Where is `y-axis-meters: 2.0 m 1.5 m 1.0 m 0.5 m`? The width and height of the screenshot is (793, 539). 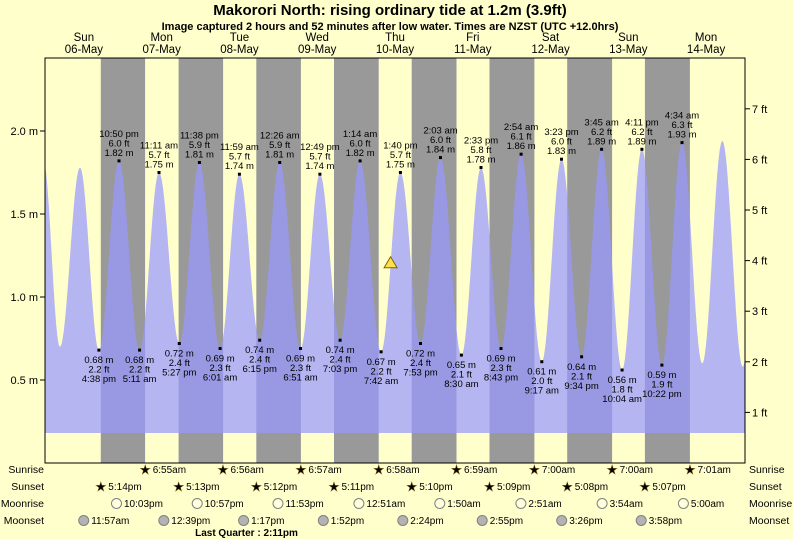 y-axis-meters: 2.0 m 1.5 m 1.0 m 0.5 m is located at coordinates (27, 256).